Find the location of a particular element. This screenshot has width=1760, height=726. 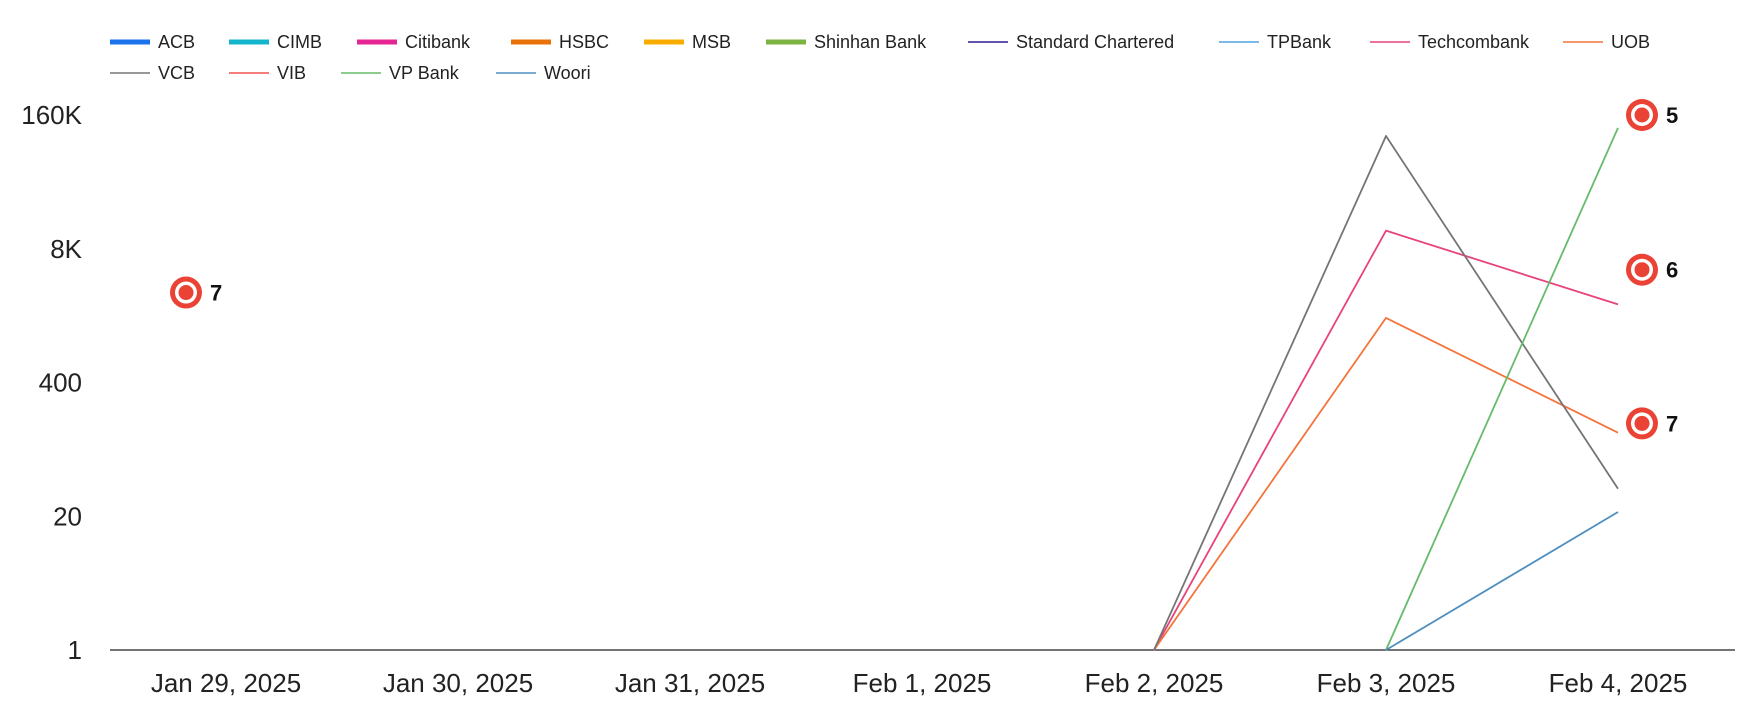

legend-item-woori: Woori is located at coordinates (543, 73).